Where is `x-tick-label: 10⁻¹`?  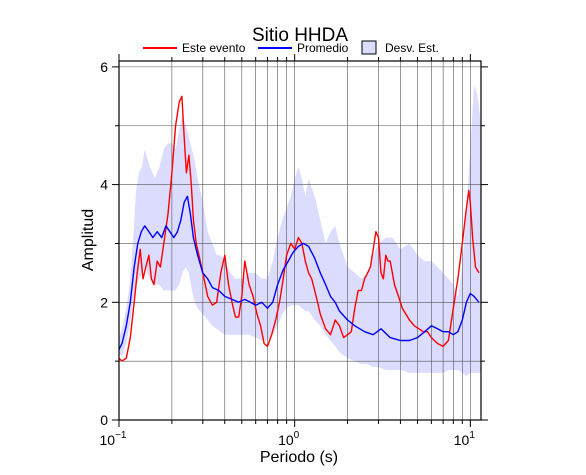 x-tick-label: 10⁻¹ is located at coordinates (113, 439).